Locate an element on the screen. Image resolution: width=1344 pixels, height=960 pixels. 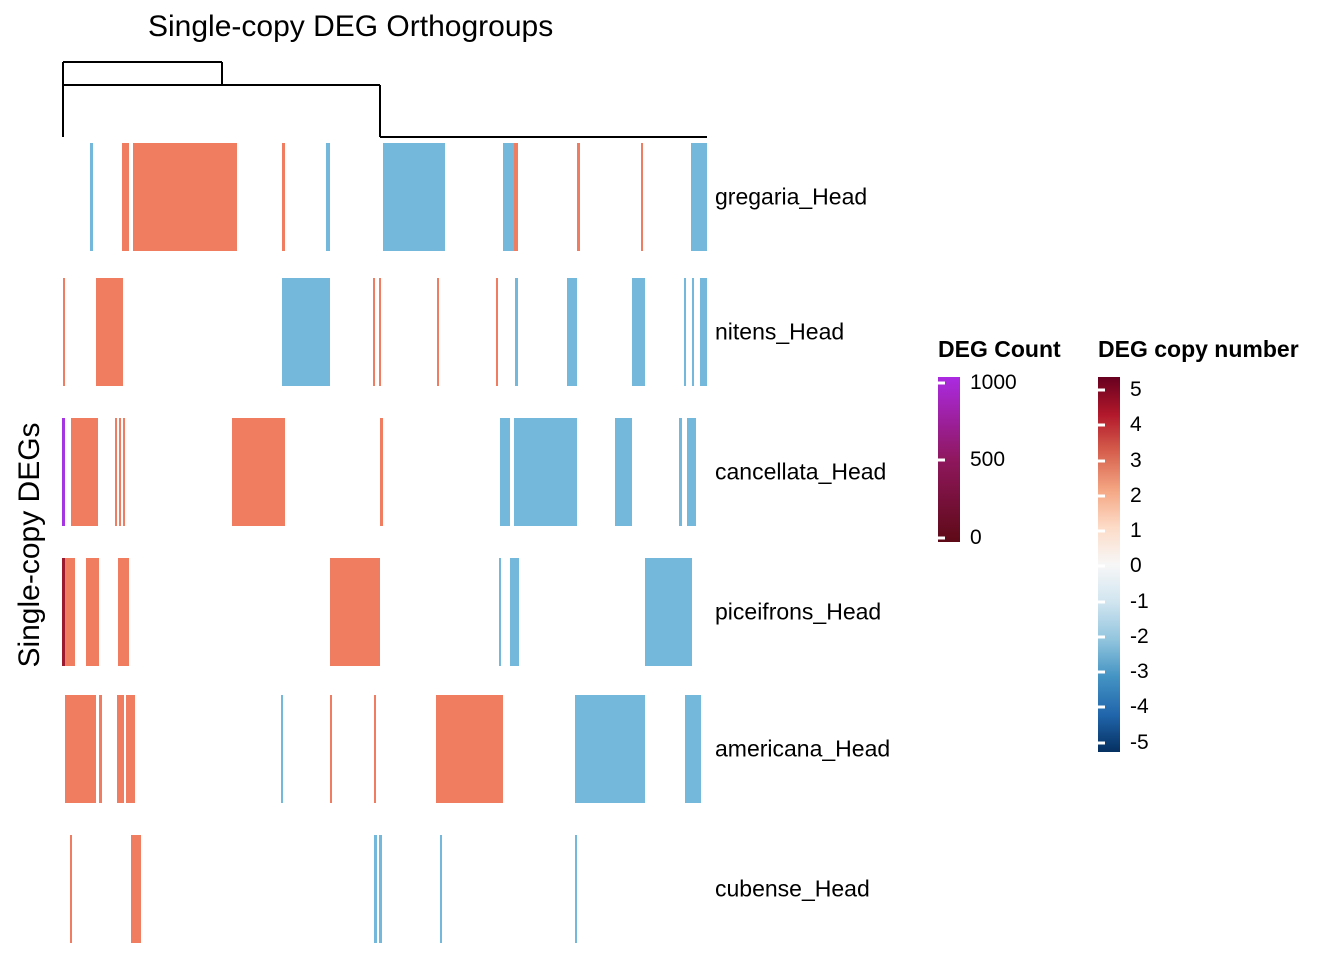
chart-title: Single-copy DEG Orthogroups is located at coordinates (351, 26).